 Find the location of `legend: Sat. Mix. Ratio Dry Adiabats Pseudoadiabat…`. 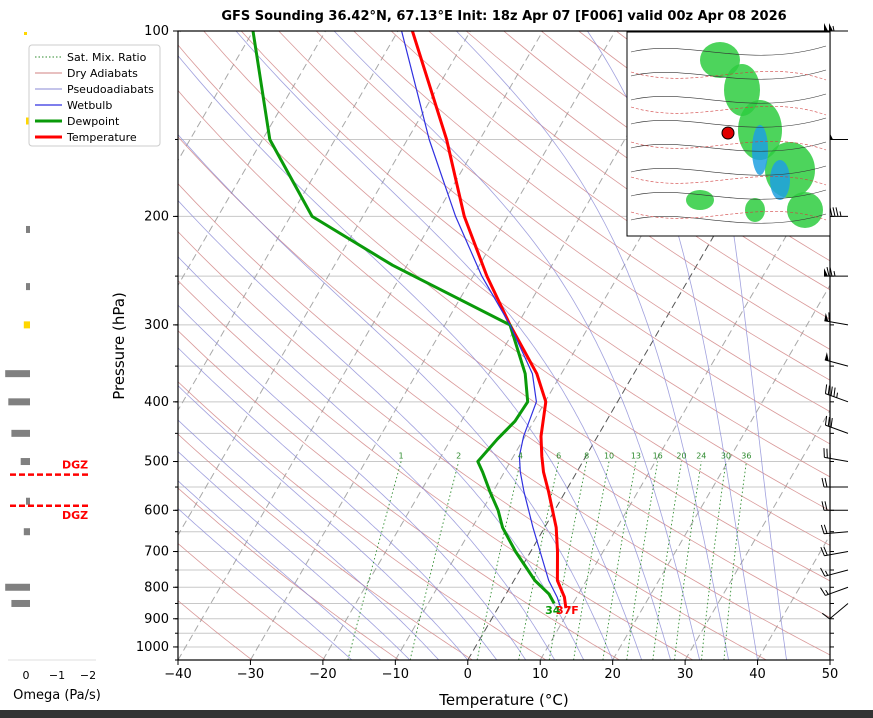

legend: Sat. Mix. Ratio Dry Adiabats Pseudoadiabat… is located at coordinates (94, 95).